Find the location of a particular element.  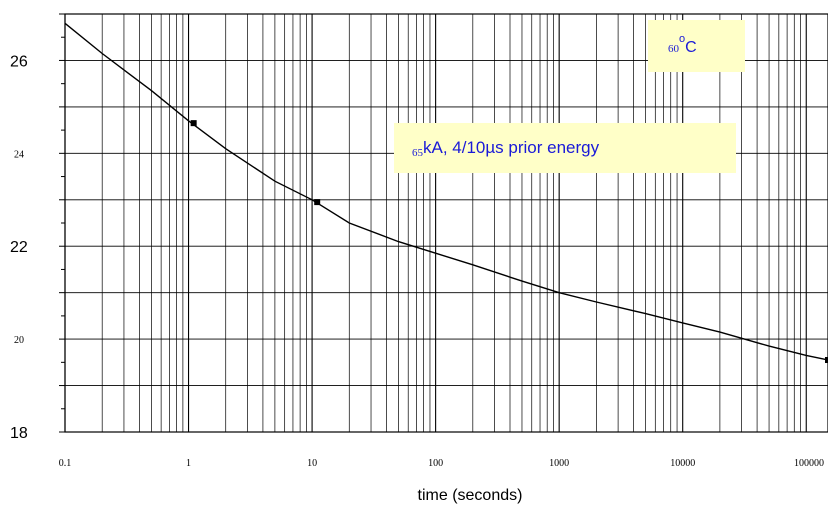

x-tick-label: 1 is located at coordinates (188, 463).